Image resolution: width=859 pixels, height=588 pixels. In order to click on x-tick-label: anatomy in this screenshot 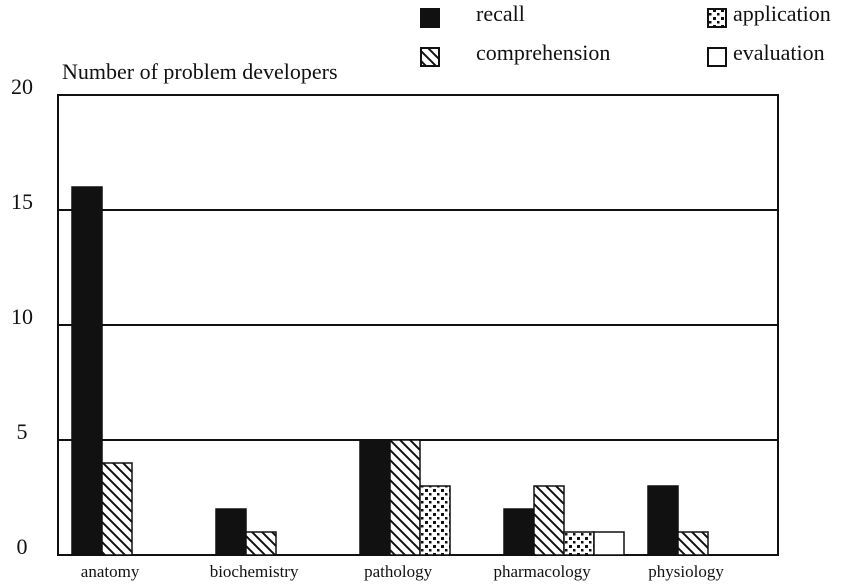, I will do `click(110, 571)`.